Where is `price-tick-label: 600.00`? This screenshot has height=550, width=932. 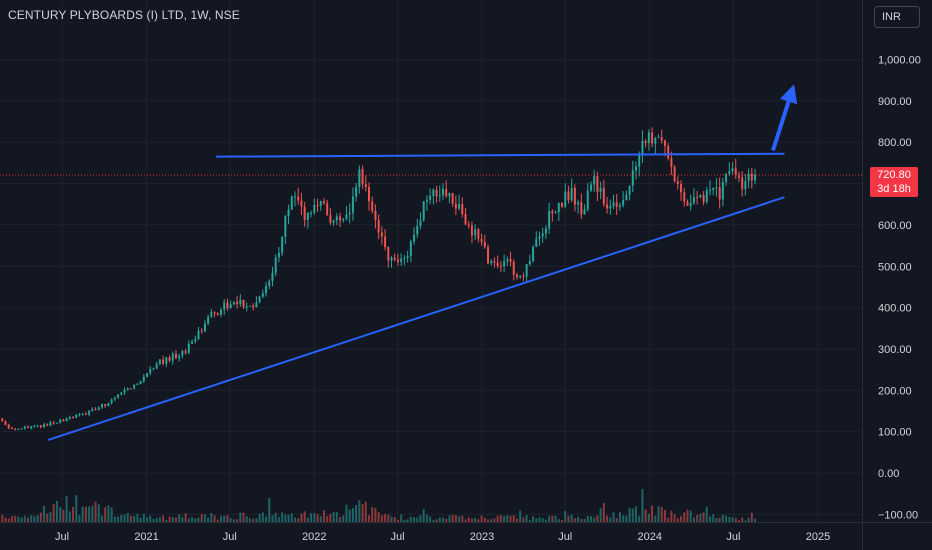
price-tick-label: 600.00 is located at coordinates (895, 226).